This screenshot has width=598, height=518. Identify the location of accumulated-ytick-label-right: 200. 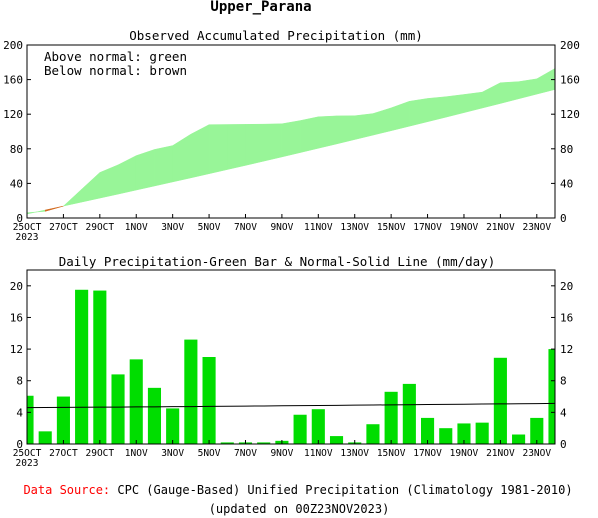
(570, 45).